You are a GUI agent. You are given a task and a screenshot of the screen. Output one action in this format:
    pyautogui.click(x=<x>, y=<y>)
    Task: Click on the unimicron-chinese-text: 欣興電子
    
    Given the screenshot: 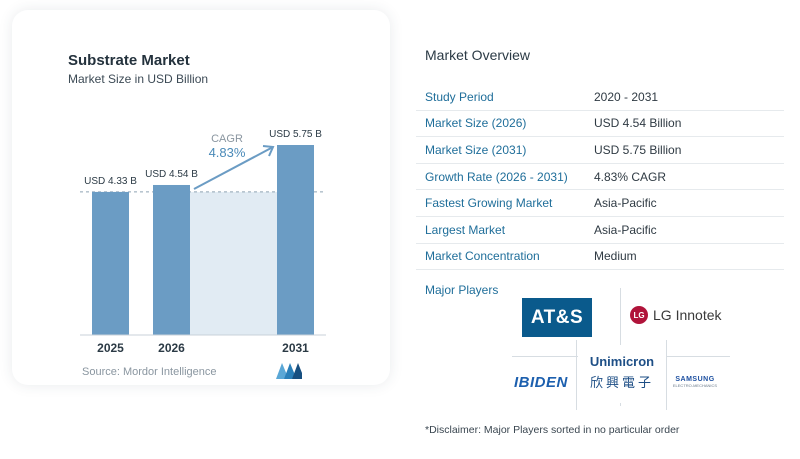 What is the action you would take?
    pyautogui.click(x=621, y=382)
    